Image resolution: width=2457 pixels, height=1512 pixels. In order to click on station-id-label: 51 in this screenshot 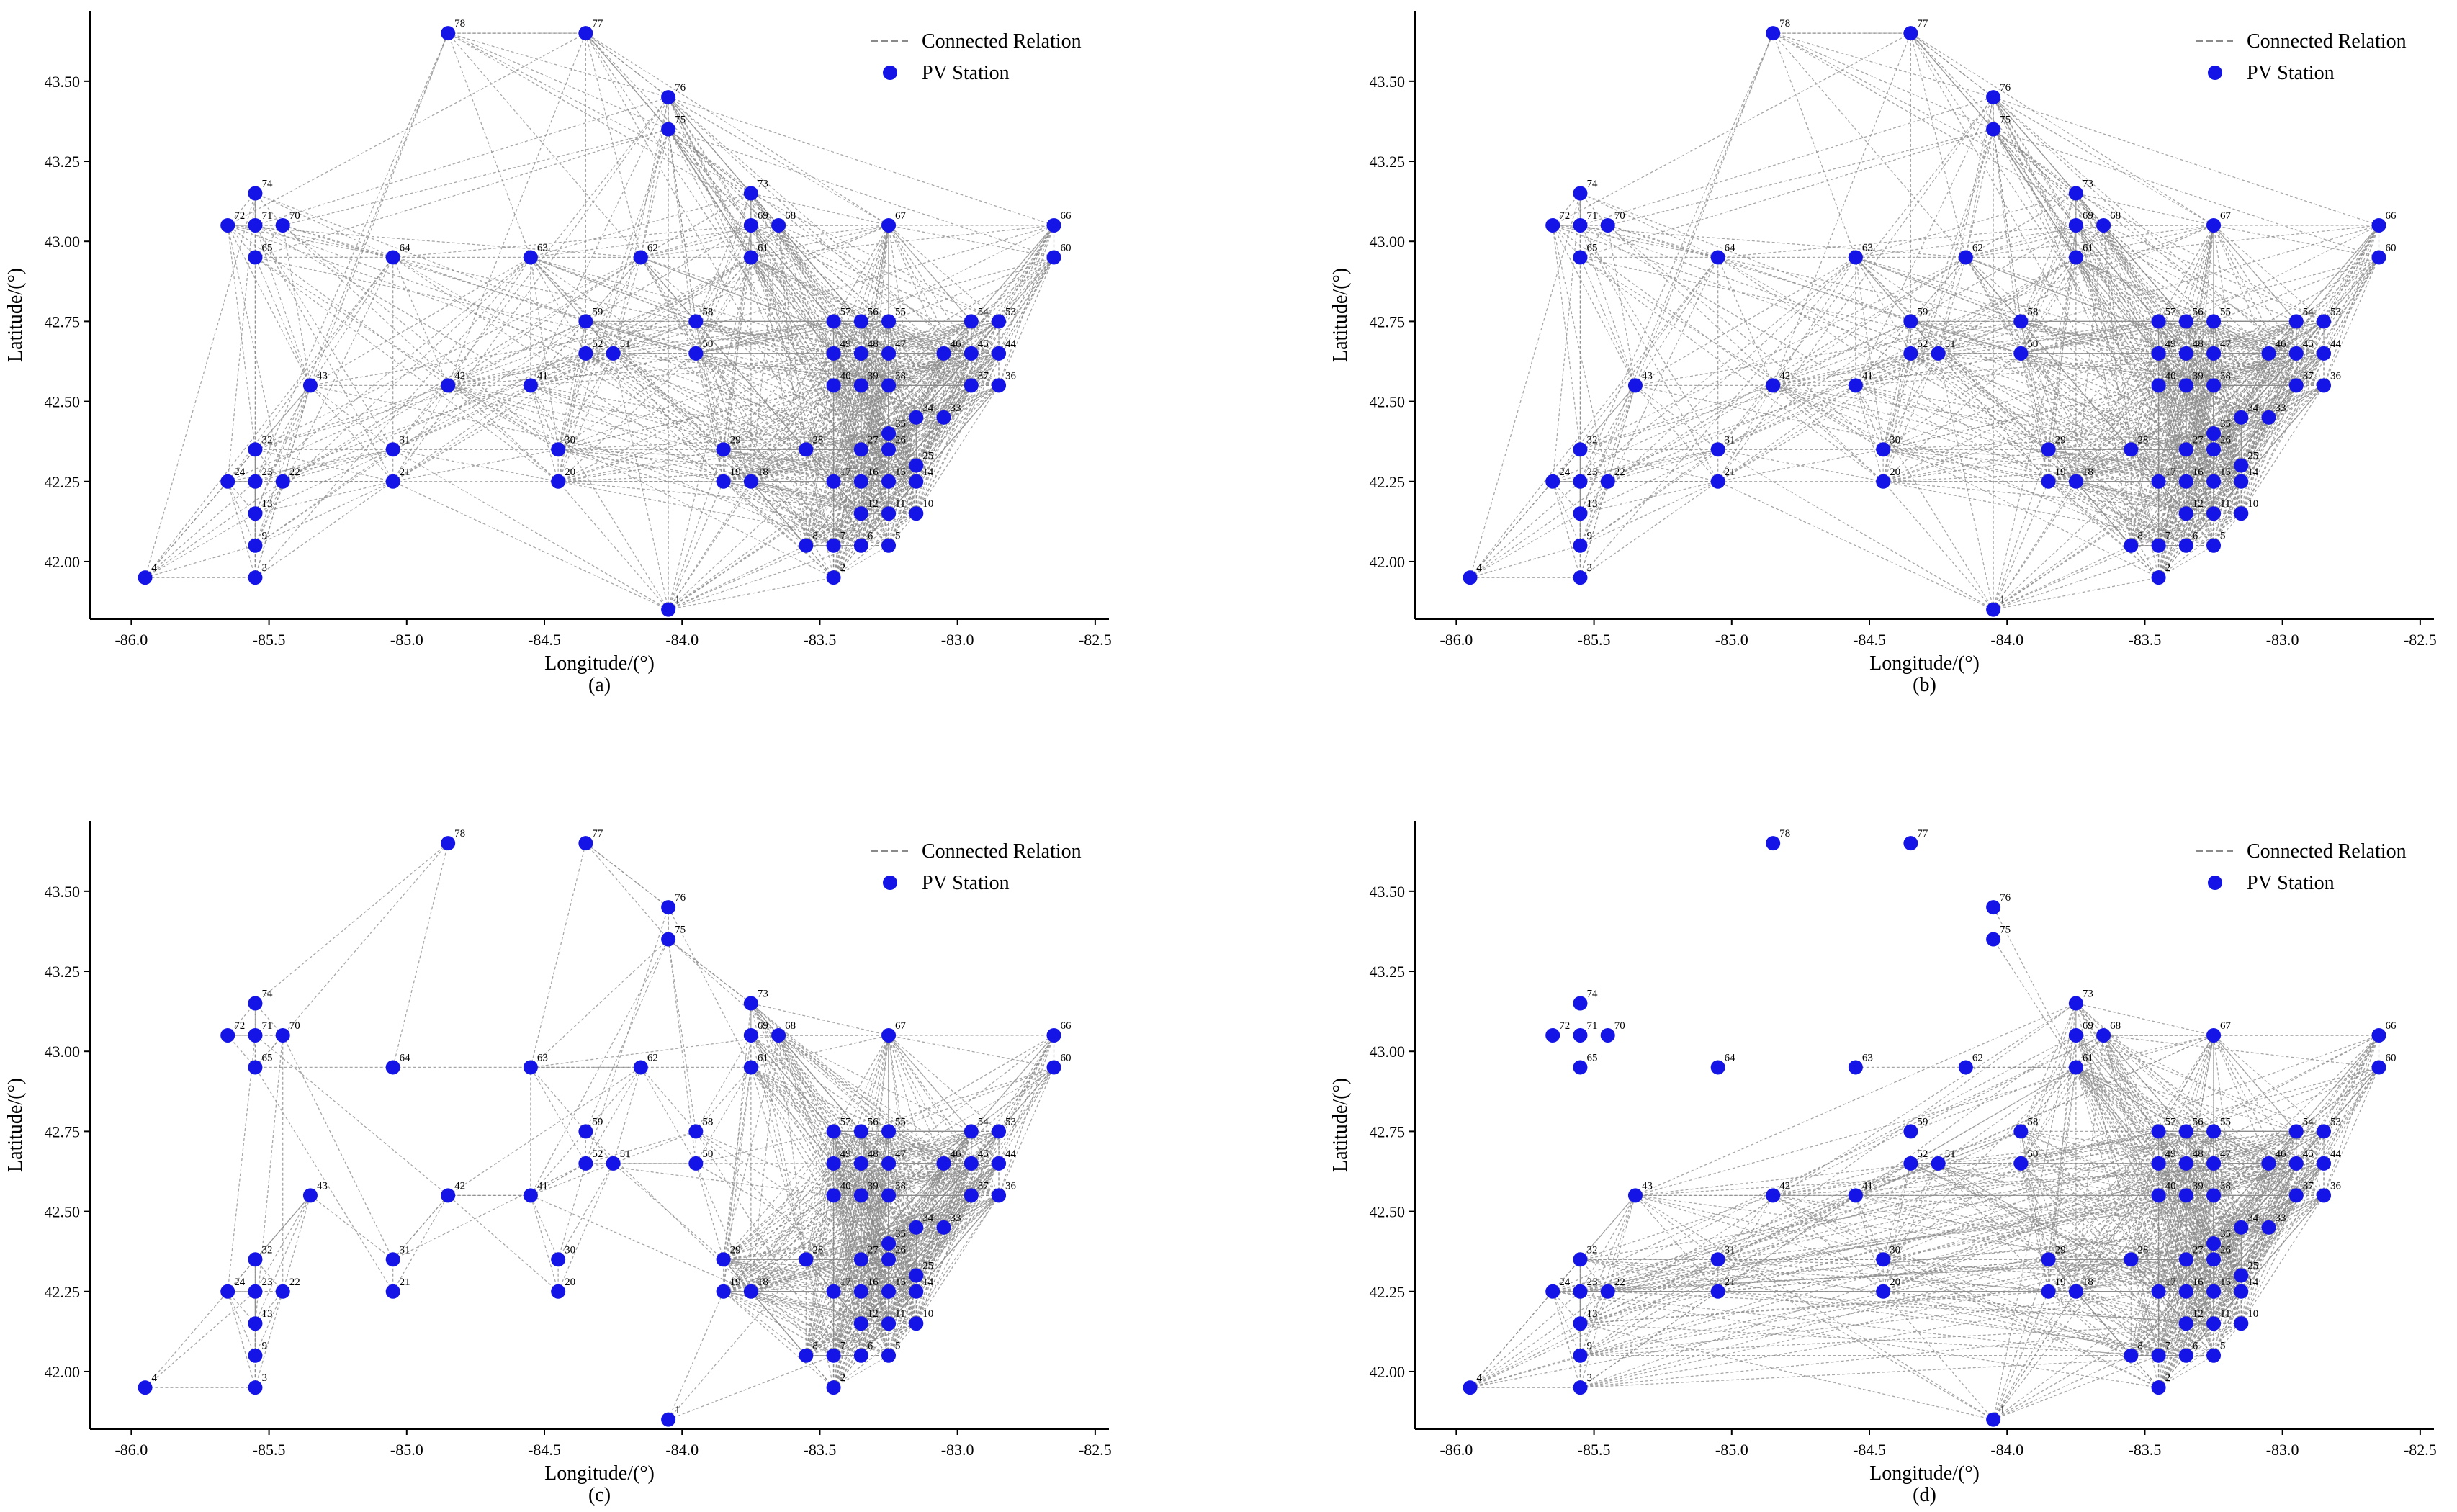, I will do `click(1950, 344)`.